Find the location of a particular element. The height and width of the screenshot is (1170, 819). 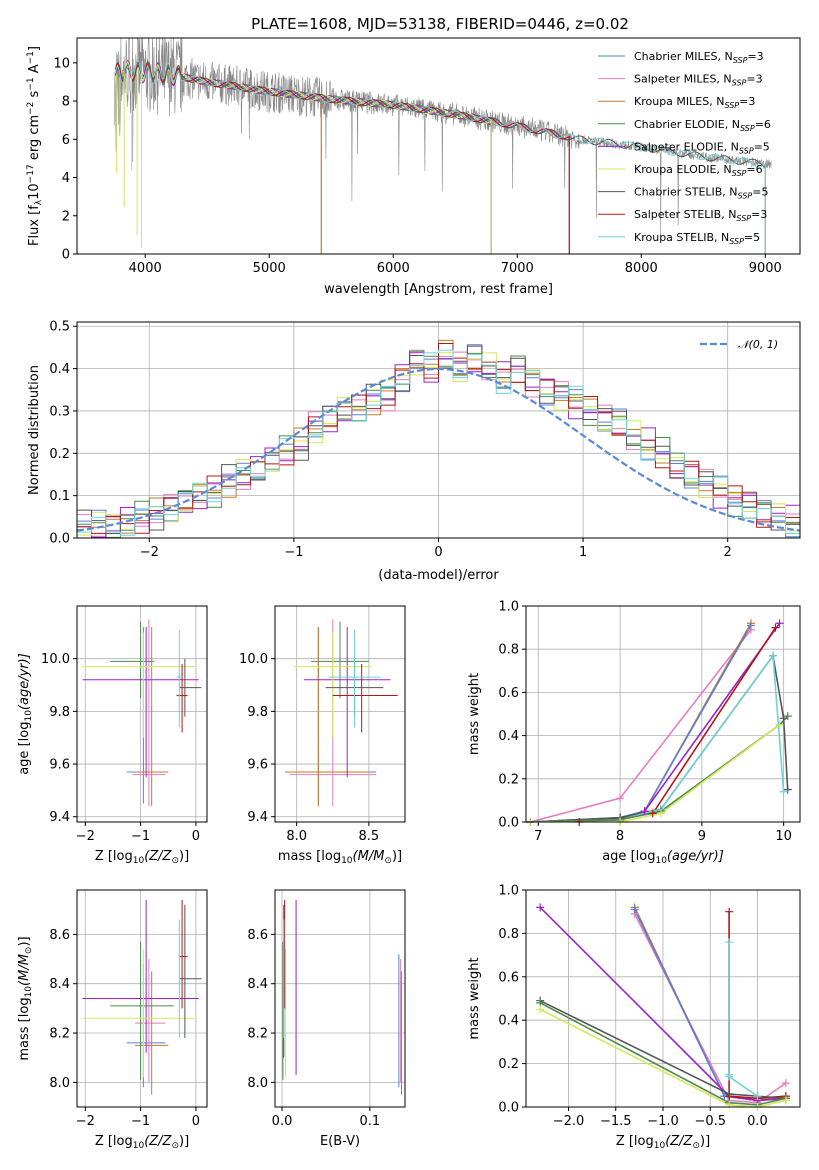

weight-age-panel-xtick-label: 9 is located at coordinates (702, 836).